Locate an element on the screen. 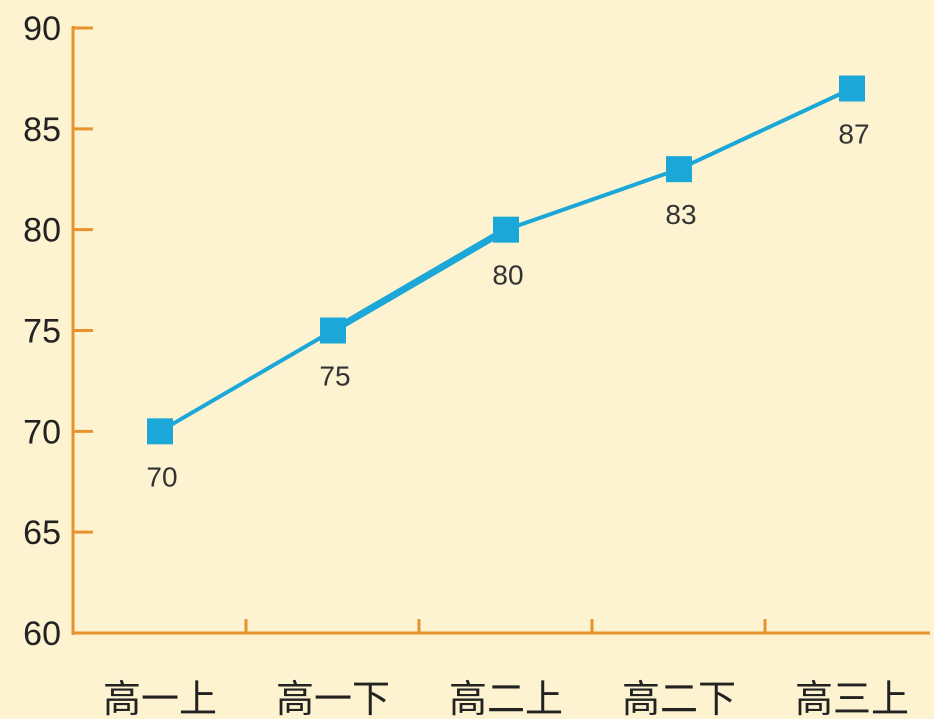 The height and width of the screenshot is (719, 934). y-tick-label: 60 is located at coordinates (42, 634).